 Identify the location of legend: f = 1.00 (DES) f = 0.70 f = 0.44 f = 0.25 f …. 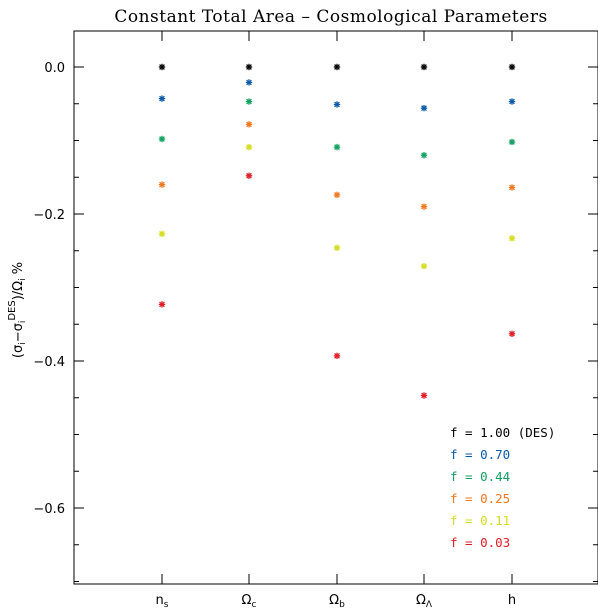
(502, 487).